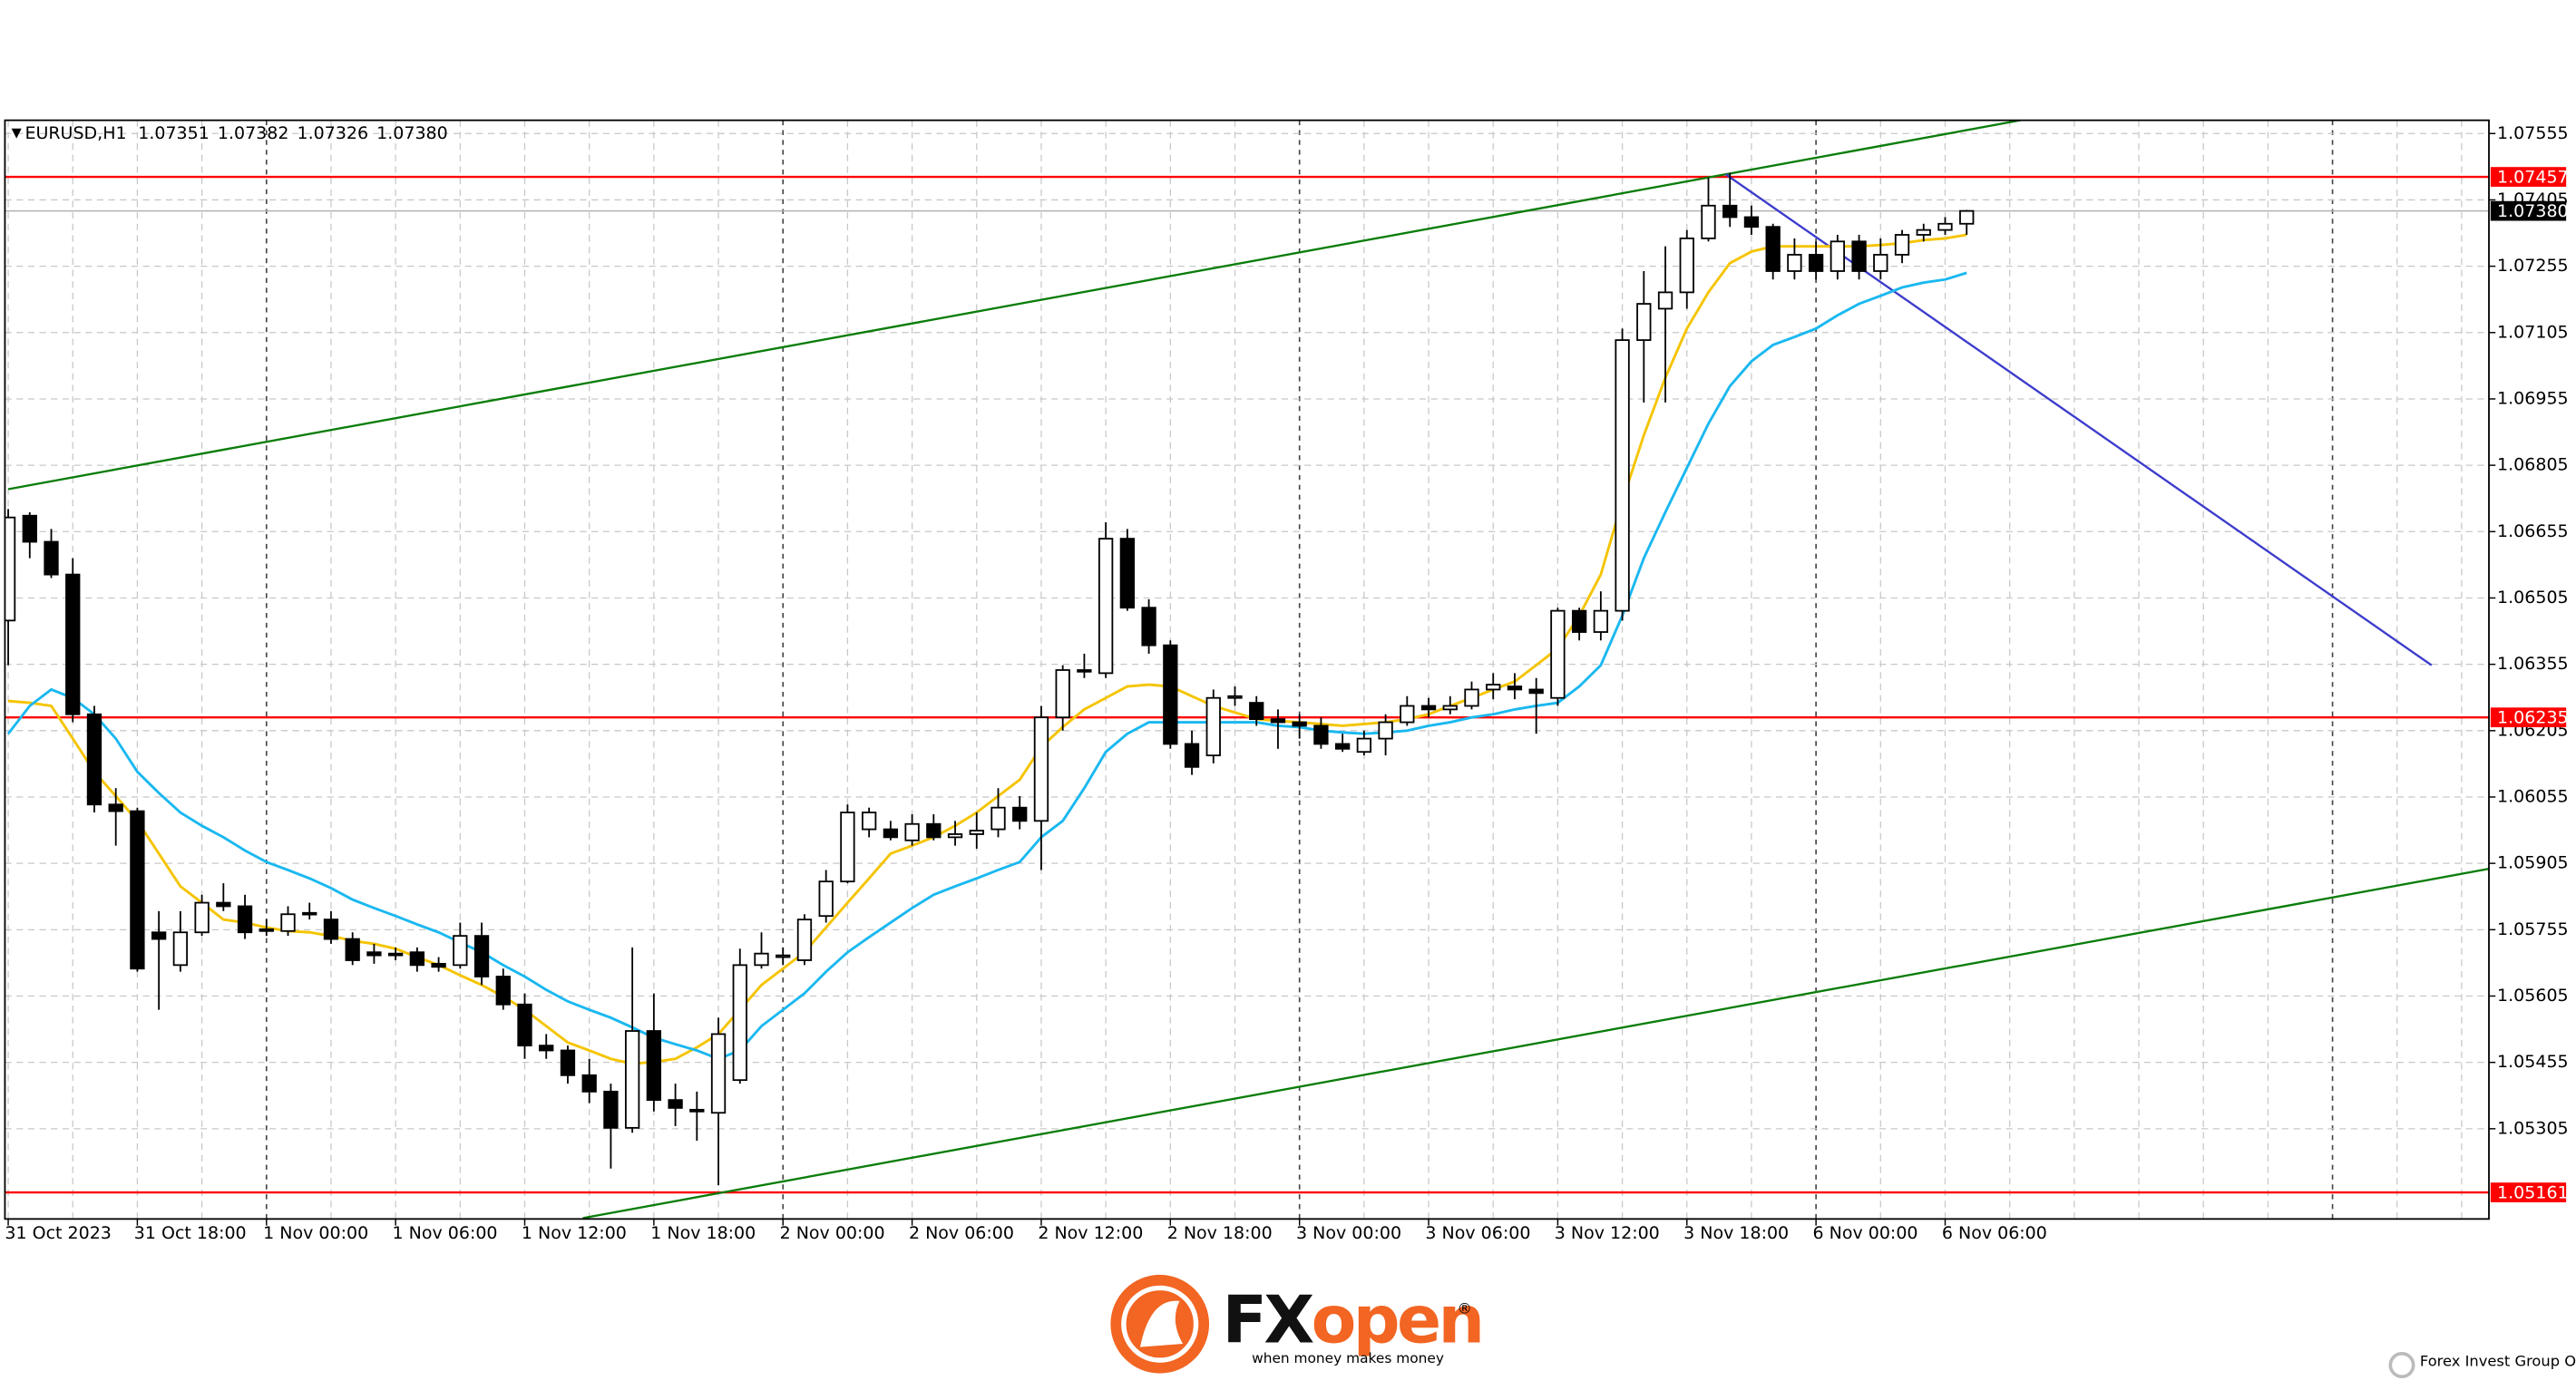  I want to click on last-price-box, so click(2528, 210).